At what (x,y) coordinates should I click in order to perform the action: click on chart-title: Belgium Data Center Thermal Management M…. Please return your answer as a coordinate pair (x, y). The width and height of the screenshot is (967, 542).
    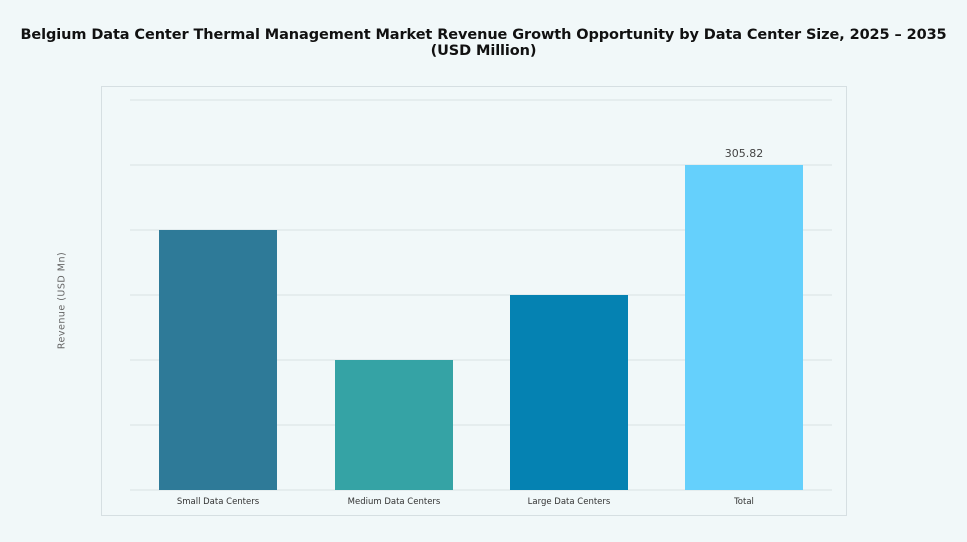
    Looking at the image, I should click on (483, 43).